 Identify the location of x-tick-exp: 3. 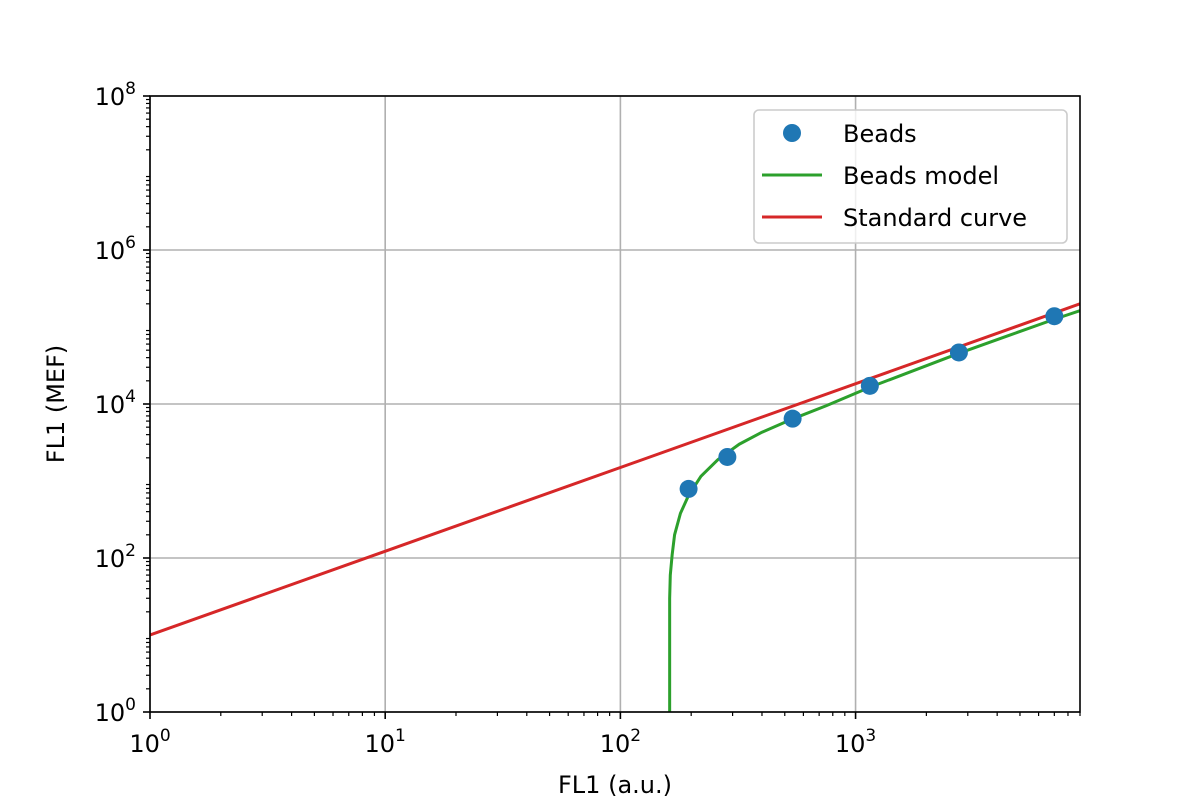
(870, 736).